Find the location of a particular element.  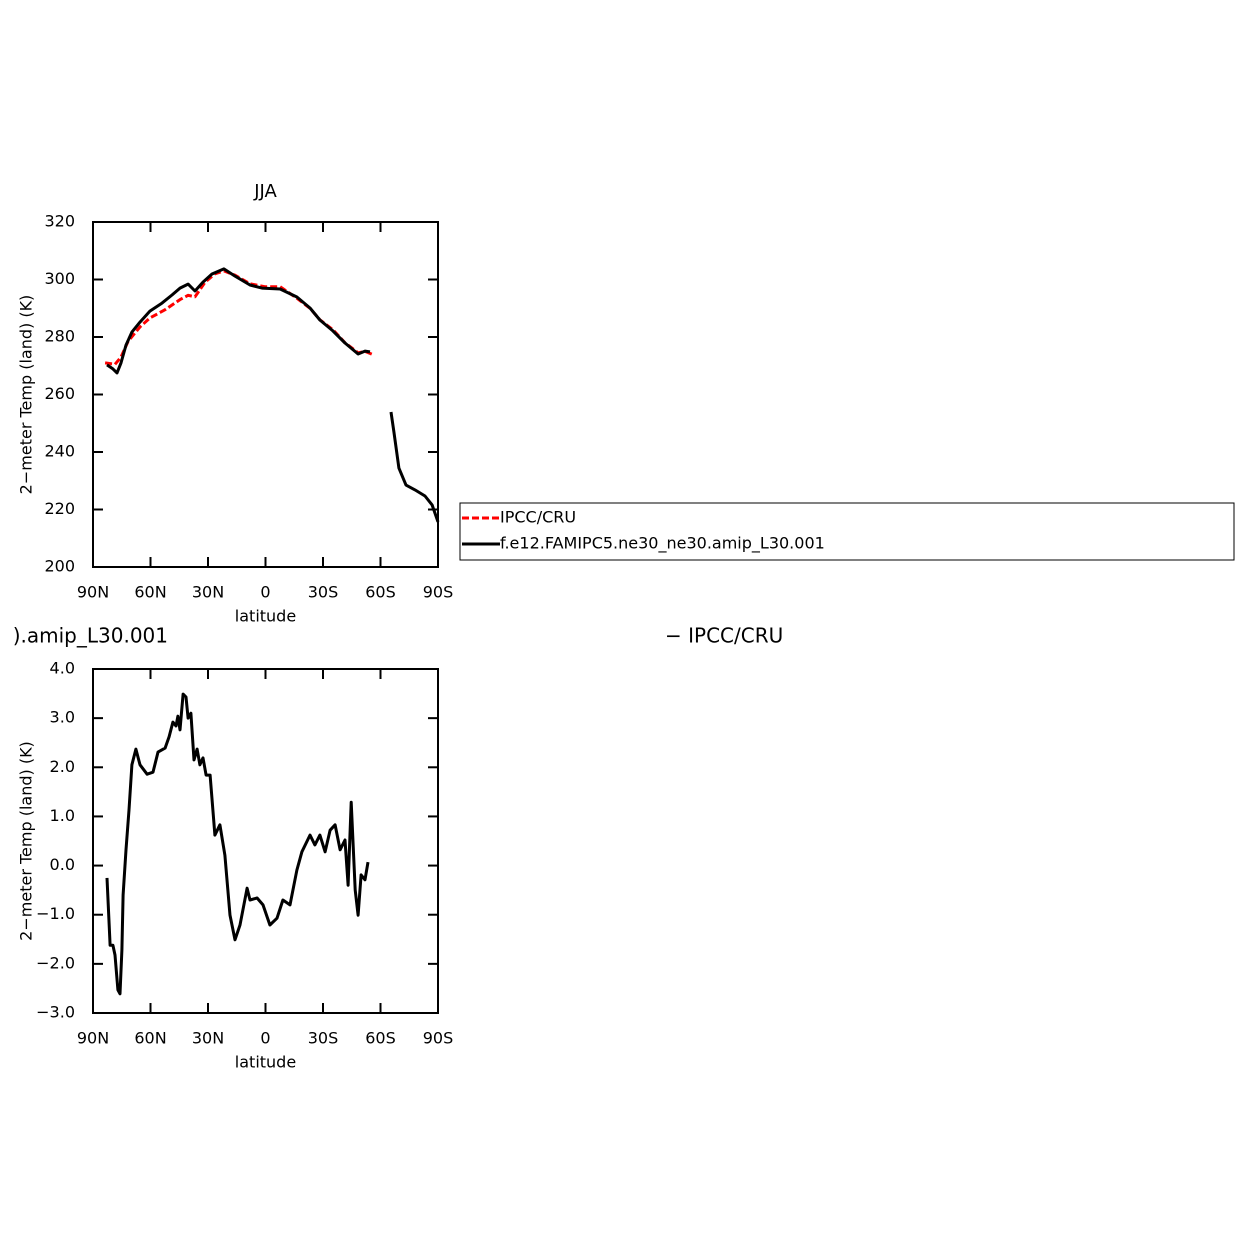

y-tick-label: 260 is located at coordinates (59, 393).